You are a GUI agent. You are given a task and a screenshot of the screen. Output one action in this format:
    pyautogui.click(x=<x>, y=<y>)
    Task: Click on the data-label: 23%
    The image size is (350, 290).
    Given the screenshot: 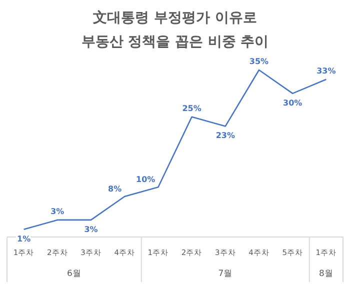 What is the action you would take?
    pyautogui.click(x=225, y=135)
    